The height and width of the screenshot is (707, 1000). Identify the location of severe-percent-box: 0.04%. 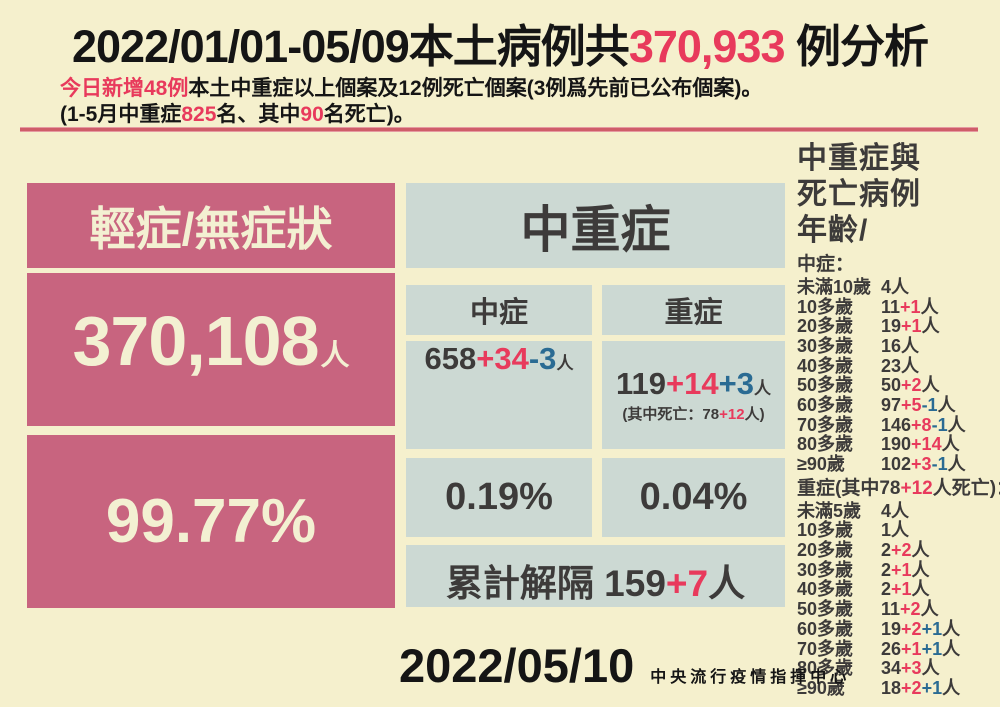
(693, 497).